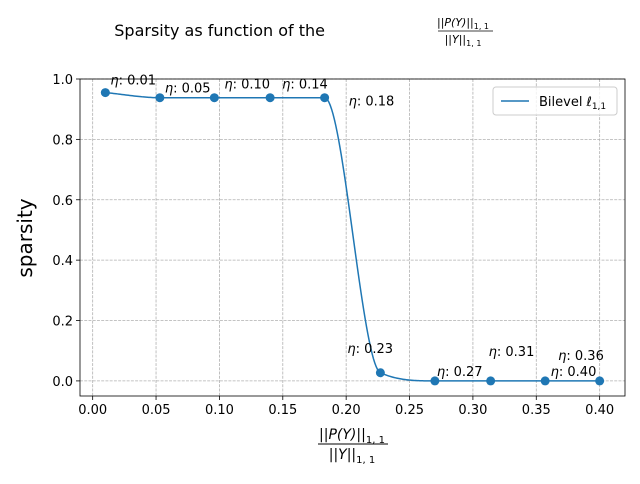 This screenshot has width=640, height=484. What do you see at coordinates (409, 410) in the screenshot?
I see `x-tick-label: 0.25` at bounding box center [409, 410].